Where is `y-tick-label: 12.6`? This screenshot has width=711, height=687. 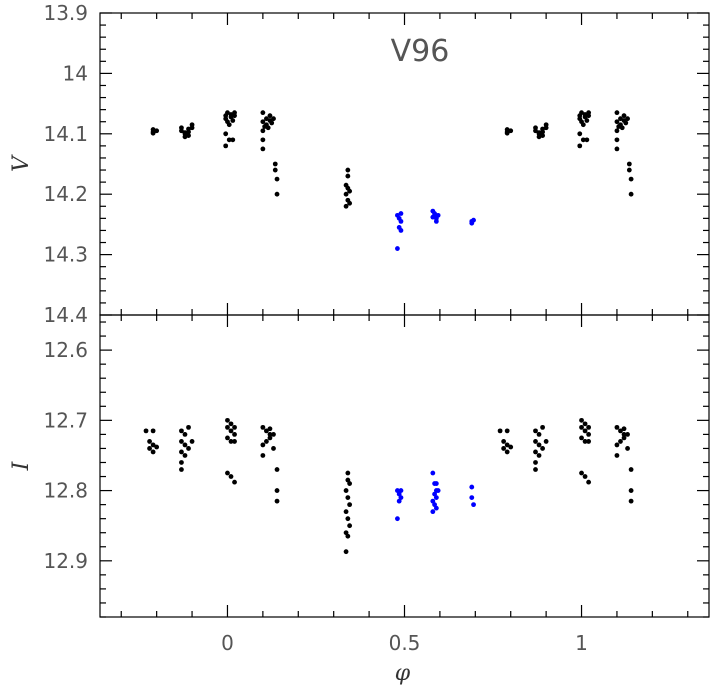
y-tick-label: 12.6 is located at coordinates (65, 350).